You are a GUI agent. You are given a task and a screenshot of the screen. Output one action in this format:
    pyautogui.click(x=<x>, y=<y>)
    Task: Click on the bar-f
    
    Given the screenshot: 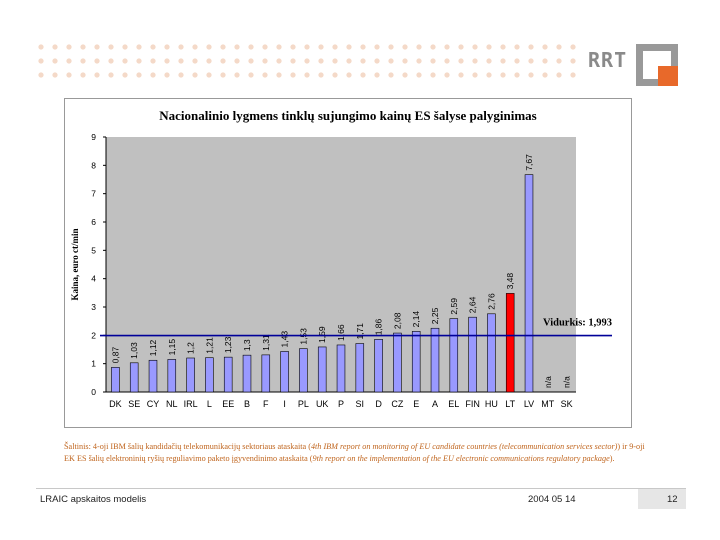 What is the action you would take?
    pyautogui.click(x=266, y=373)
    